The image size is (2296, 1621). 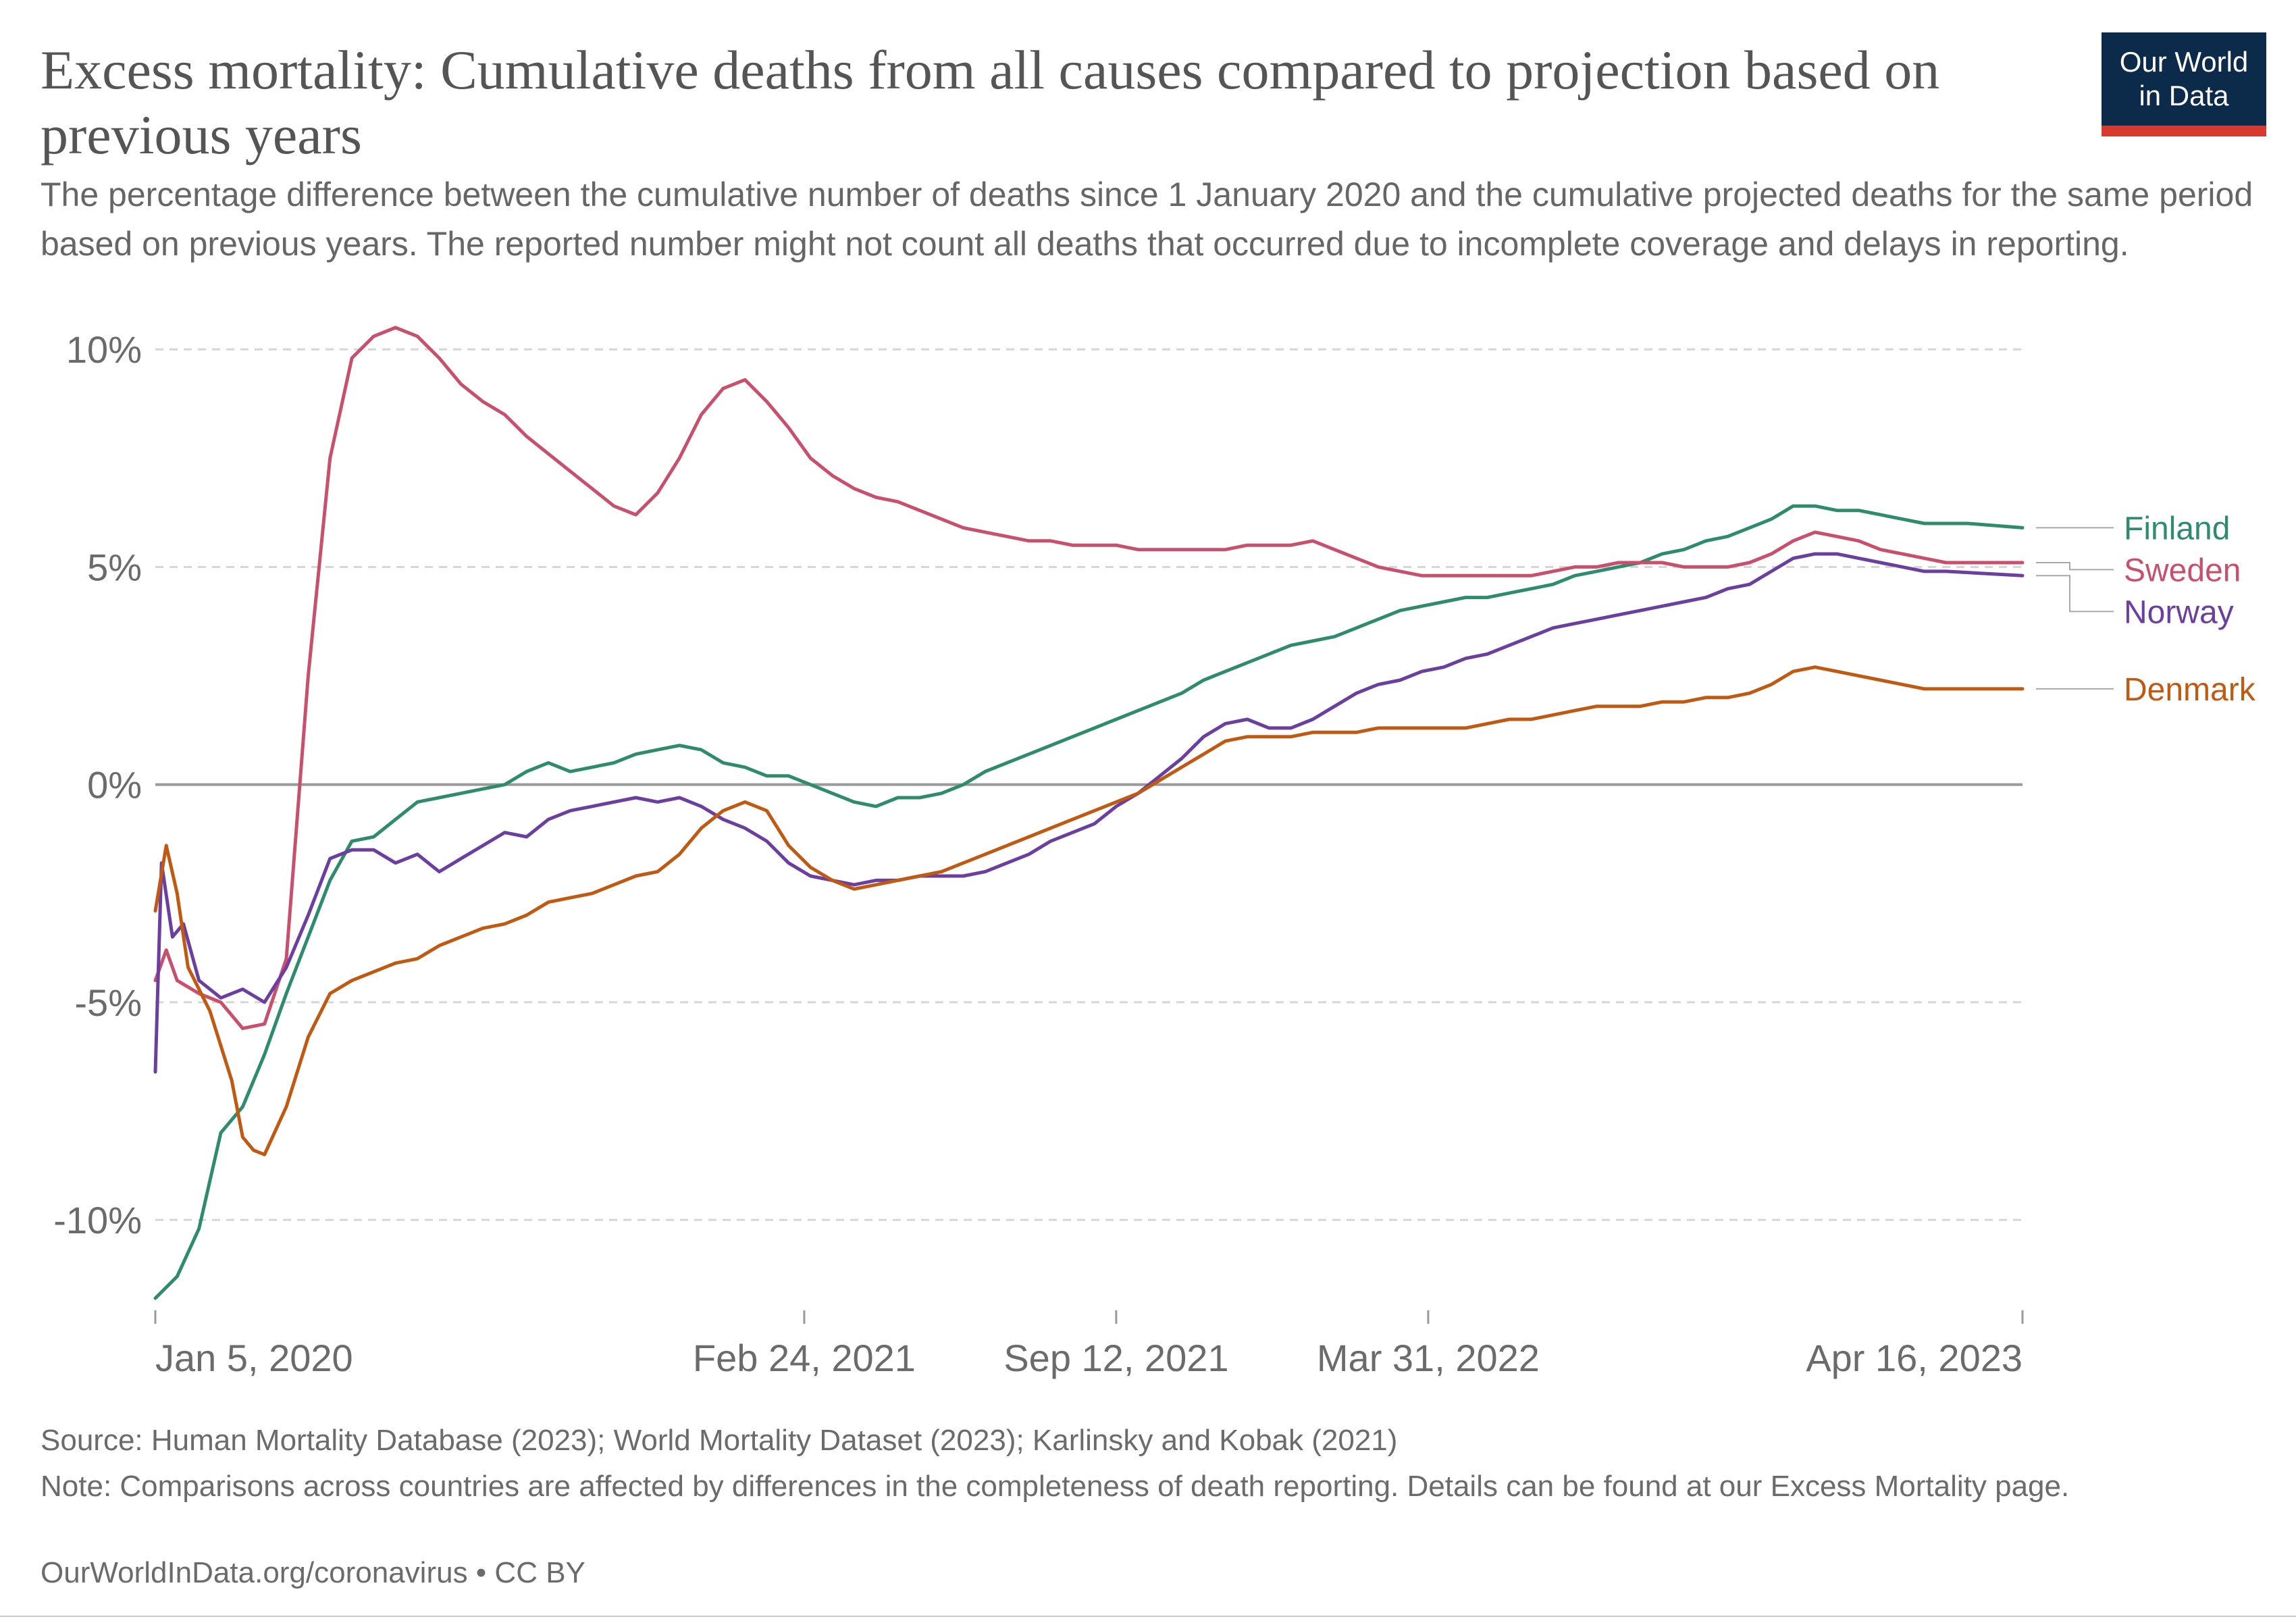 I want to click on owid-logo: Our World in Data, so click(x=2184, y=84).